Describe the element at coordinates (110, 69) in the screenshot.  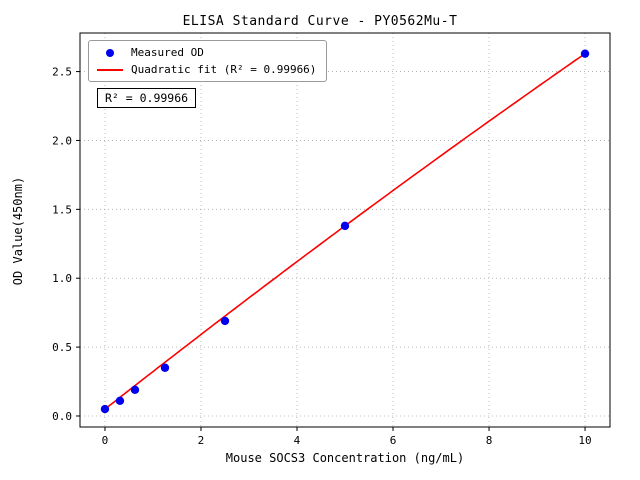
I see `quadratic-fit-line-icon` at that location.